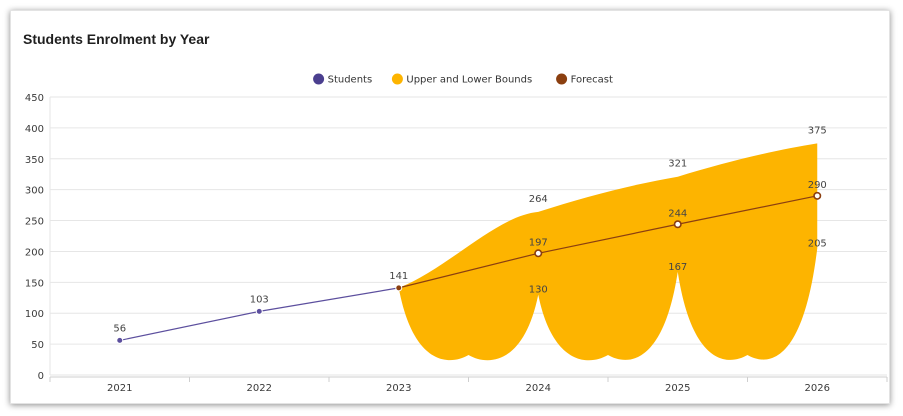 The width and height of the screenshot is (903, 416). Describe the element at coordinates (677, 388) in the screenshot. I see `x-tick-label: 2025` at that location.